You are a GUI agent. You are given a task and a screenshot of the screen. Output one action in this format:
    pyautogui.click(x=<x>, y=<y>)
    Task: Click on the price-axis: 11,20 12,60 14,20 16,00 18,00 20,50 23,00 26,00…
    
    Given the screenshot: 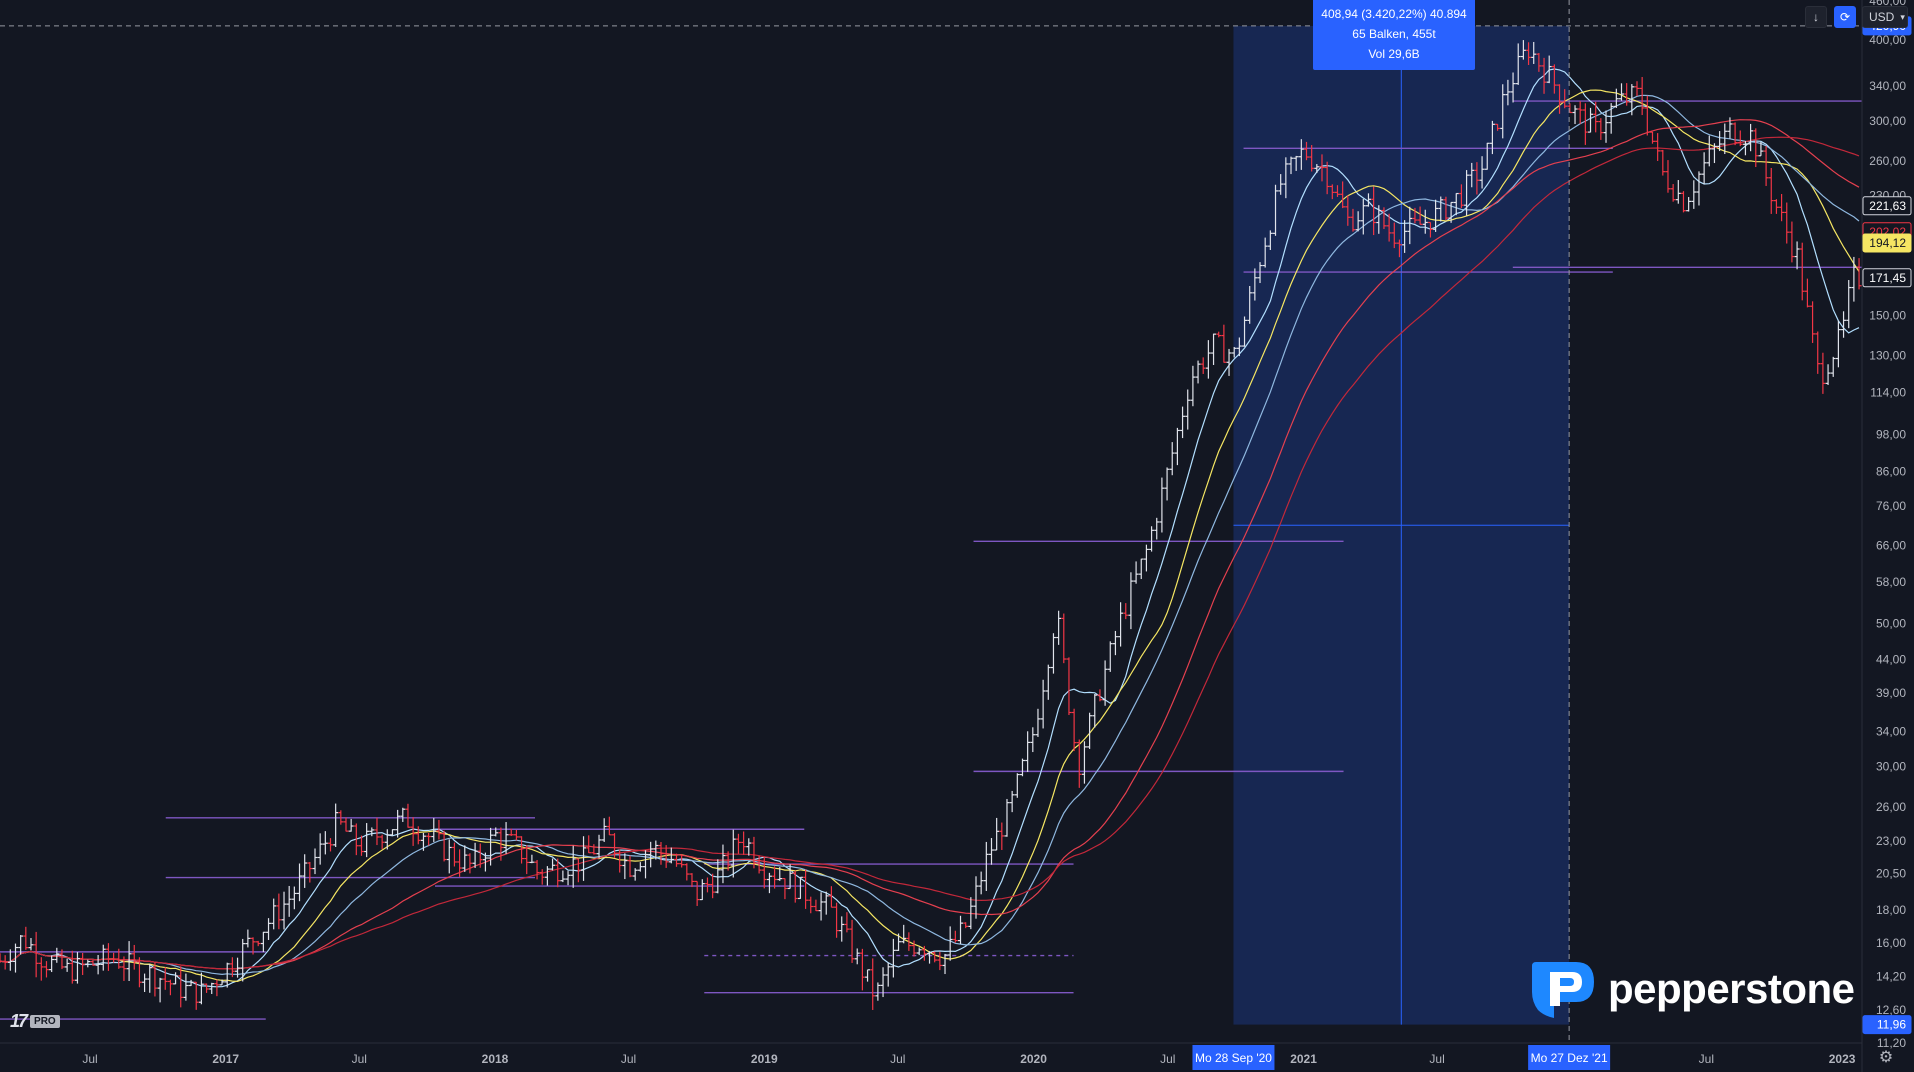 What is the action you would take?
    pyautogui.click(x=1887, y=536)
    